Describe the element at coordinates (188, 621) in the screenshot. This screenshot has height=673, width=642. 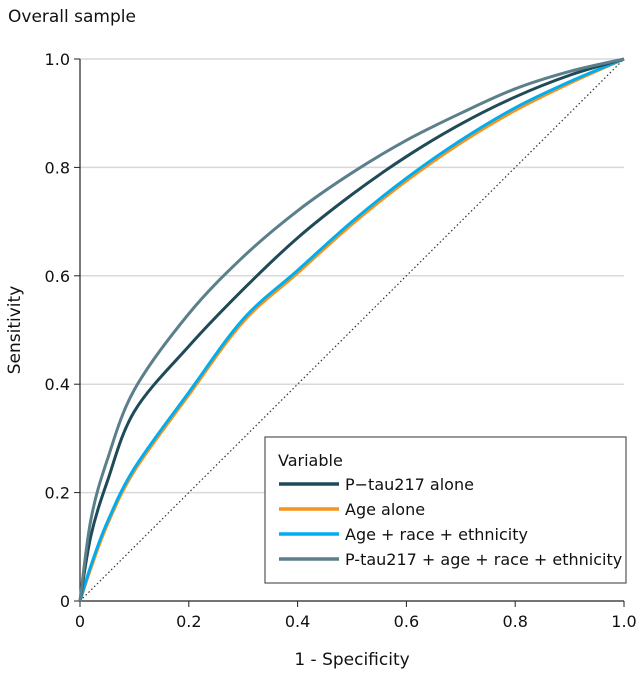
I see `x-tick-label: 0.2` at that location.